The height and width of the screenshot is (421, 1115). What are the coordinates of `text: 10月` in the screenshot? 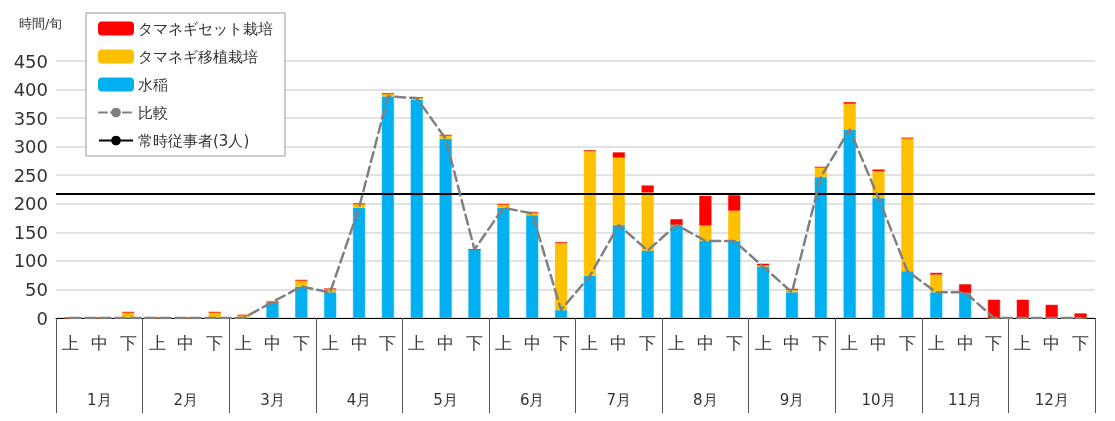 It's located at (878, 399).